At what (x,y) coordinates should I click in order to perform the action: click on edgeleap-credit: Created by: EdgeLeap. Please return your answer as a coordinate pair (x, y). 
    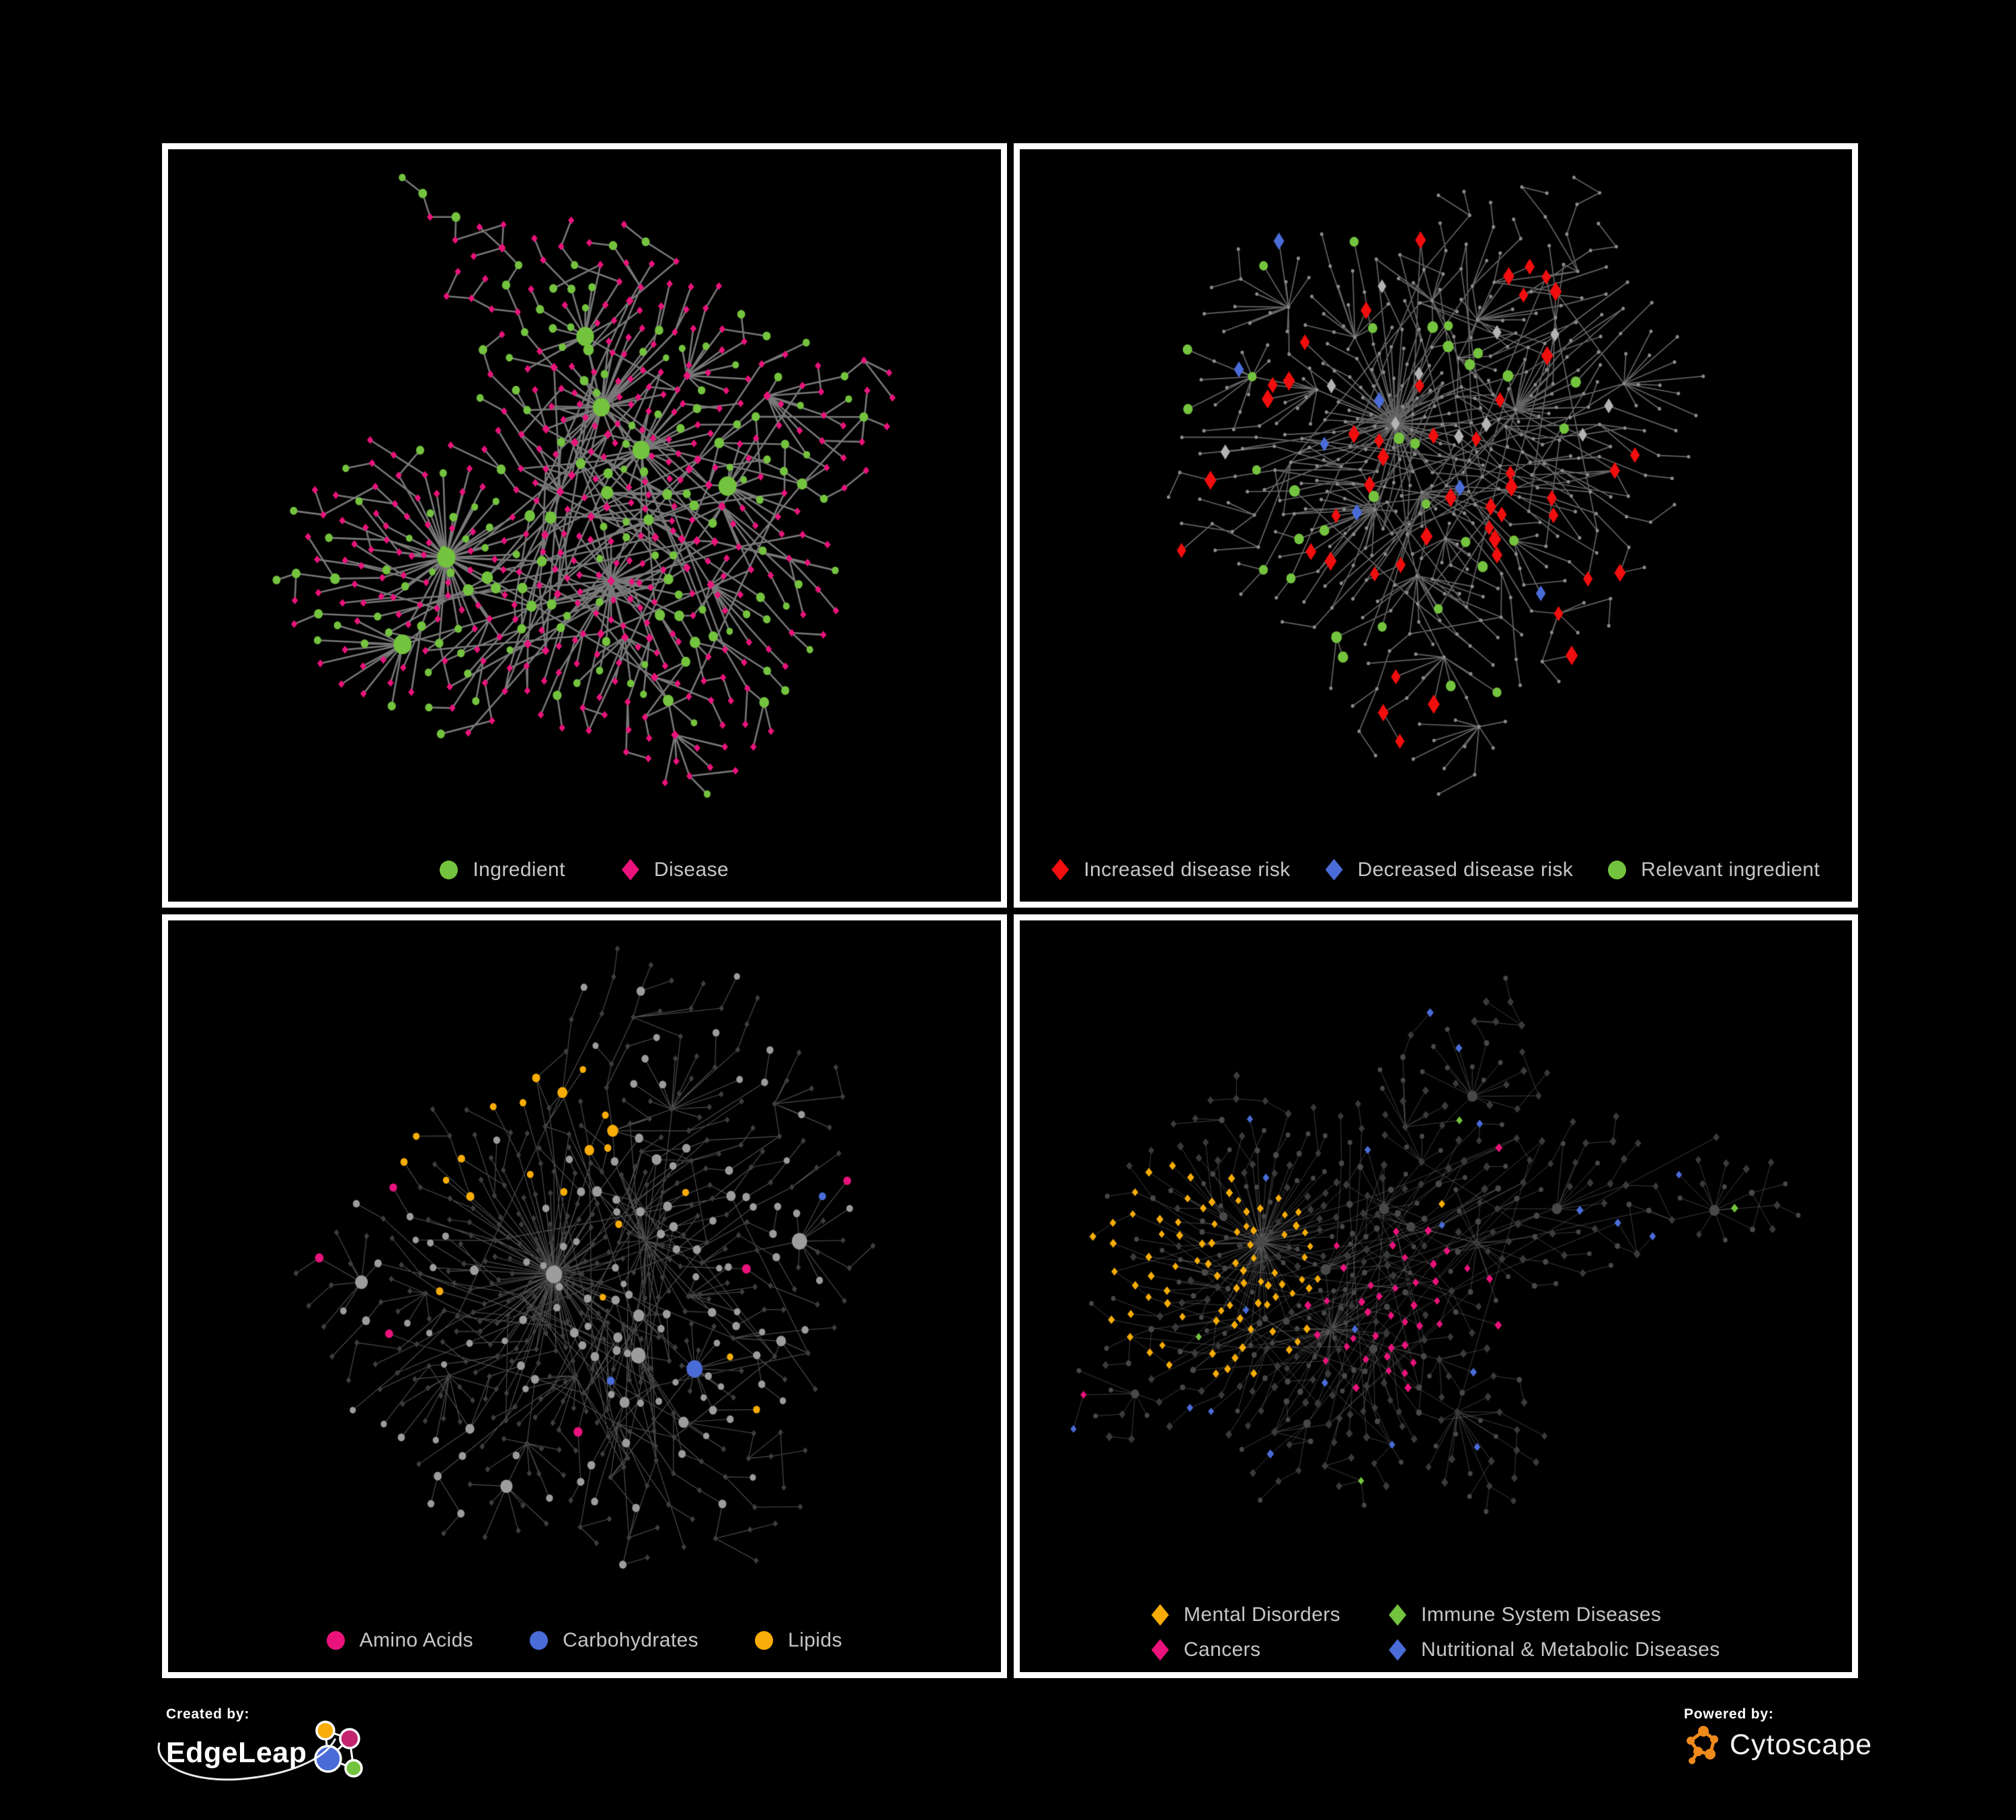
    Looking at the image, I should click on (269, 1750).